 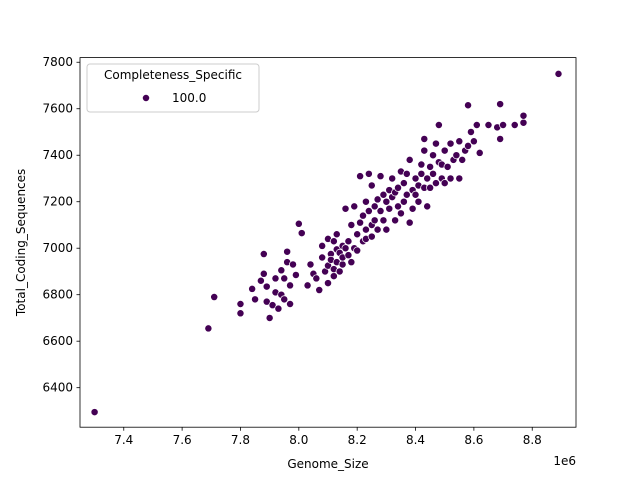 What do you see at coordinates (564, 461) in the screenshot?
I see `x-axis-offset-label: 1e6` at bounding box center [564, 461].